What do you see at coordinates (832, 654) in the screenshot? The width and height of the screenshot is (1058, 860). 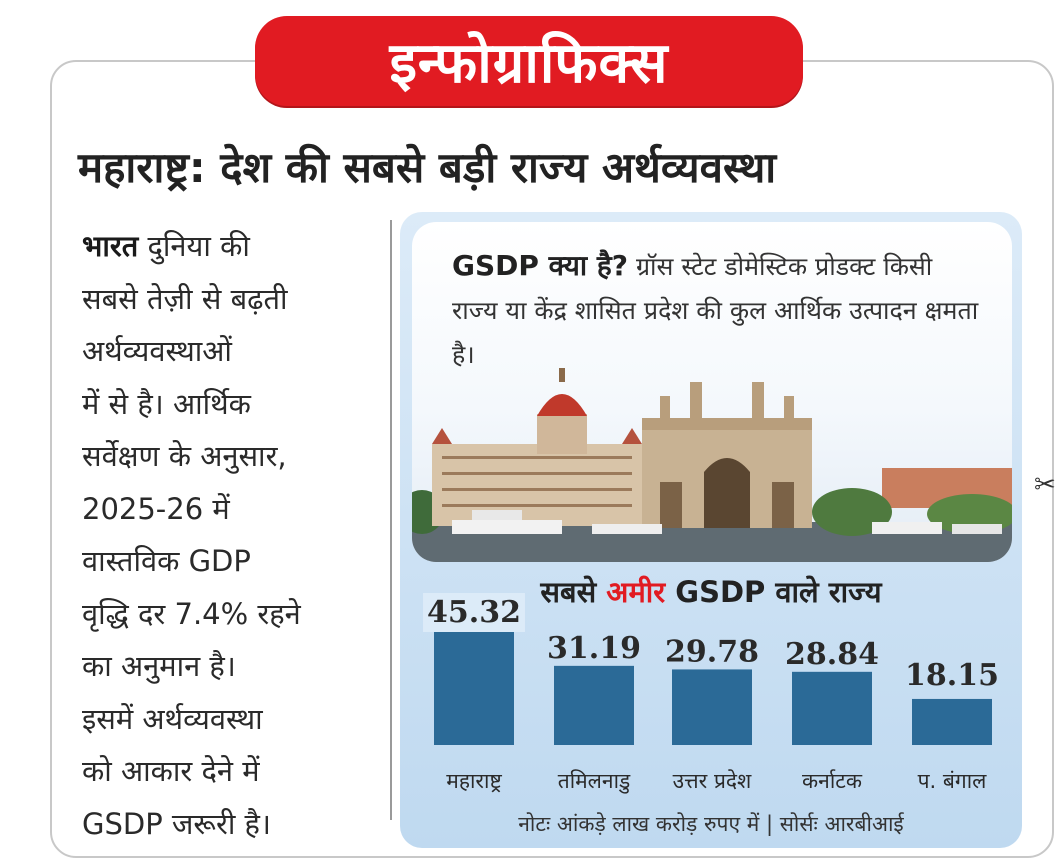 I see `bar-value-label: 28.84` at bounding box center [832, 654].